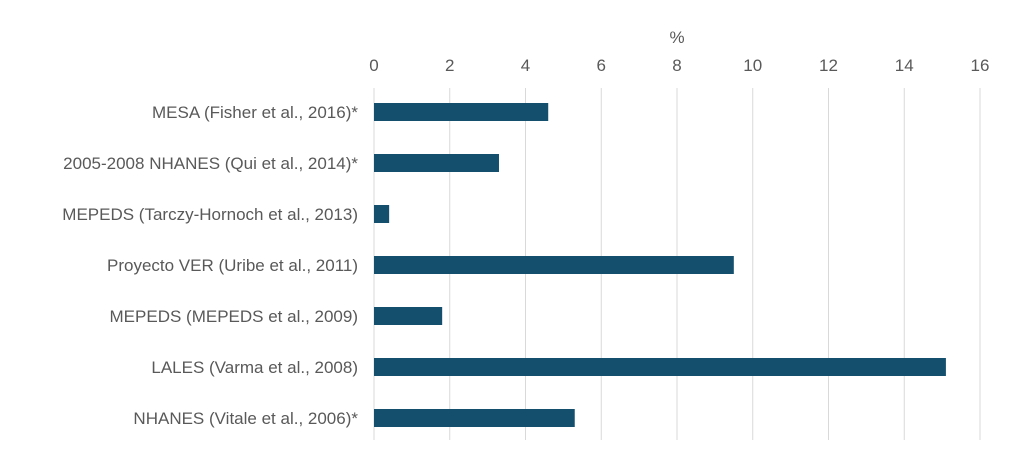 The width and height of the screenshot is (1010, 465). Describe the element at coordinates (601, 65) in the screenshot. I see `x-tick-label: 6` at that location.